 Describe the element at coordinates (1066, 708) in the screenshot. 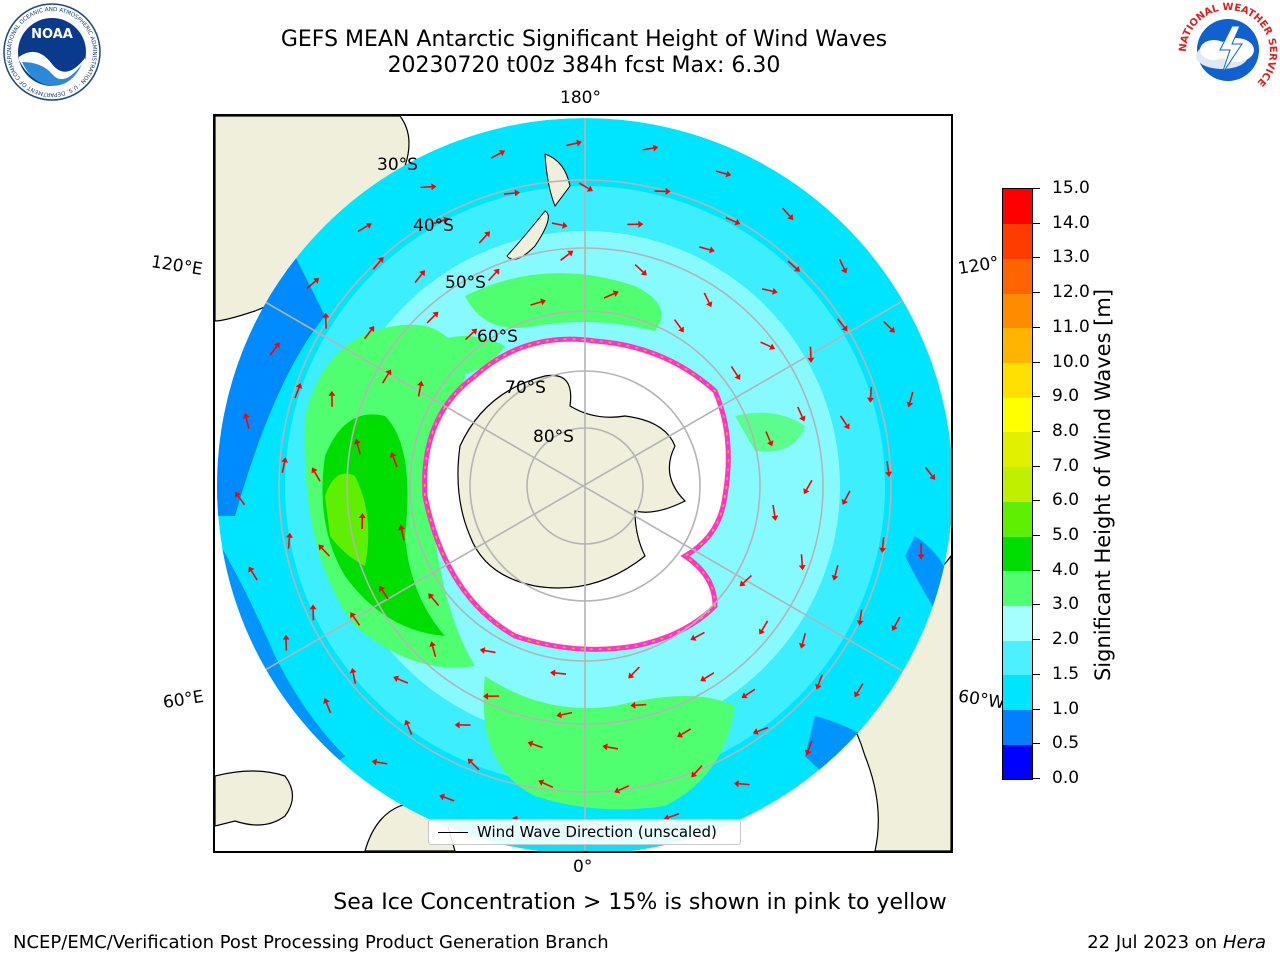

I see `colorbar-tick-label: 1.0` at that location.